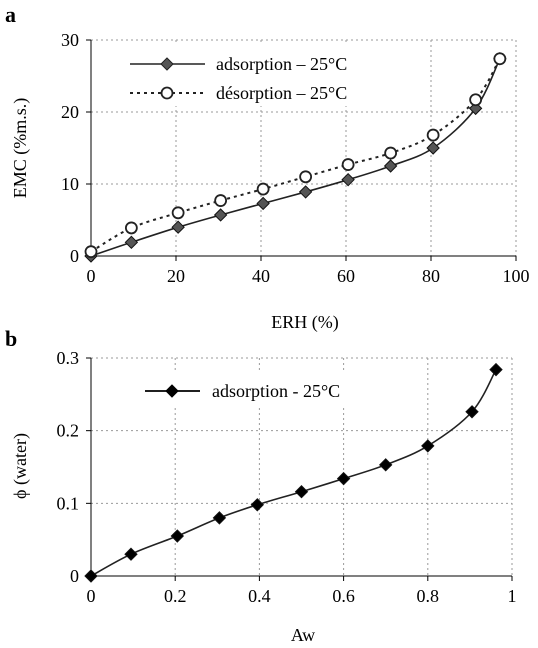 Image resolution: width=538 pixels, height=648 pixels. I want to click on panel-a-y-axis-title: EMC (%m.s.), so click(20, 148).